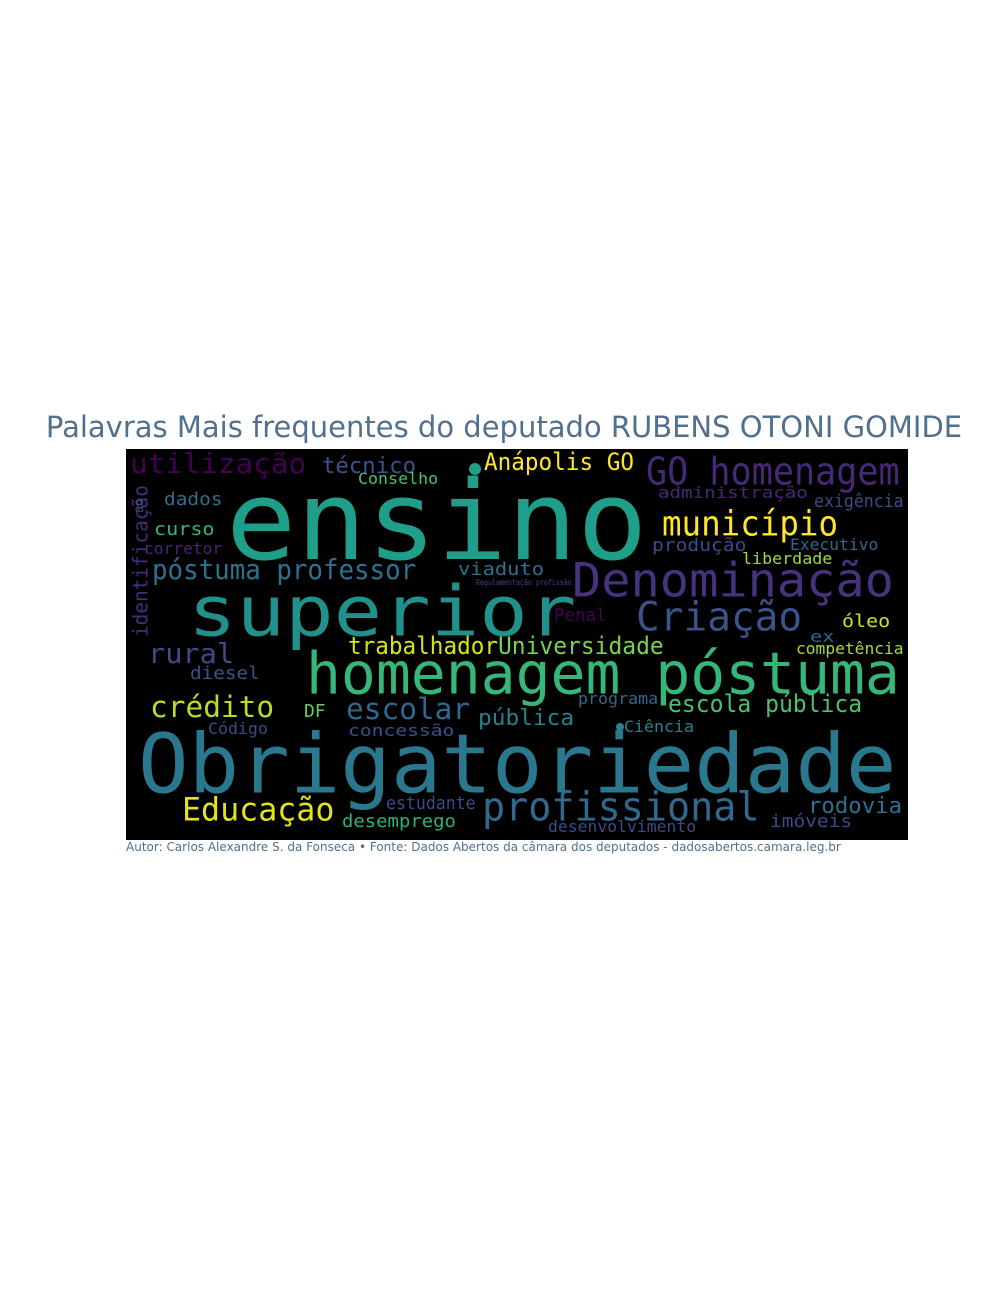 Image resolution: width=1008 pixels, height=1296 pixels. Describe the element at coordinates (399, 821) in the screenshot. I see `cloud-word: desemprego` at that location.